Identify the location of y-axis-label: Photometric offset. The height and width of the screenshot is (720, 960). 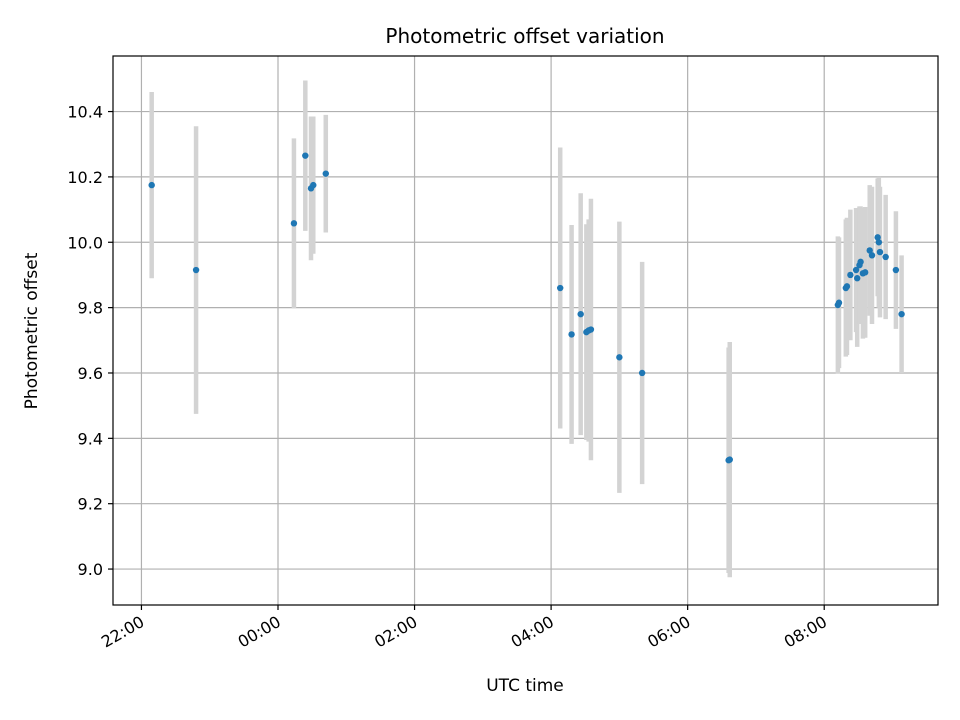
(32, 330).